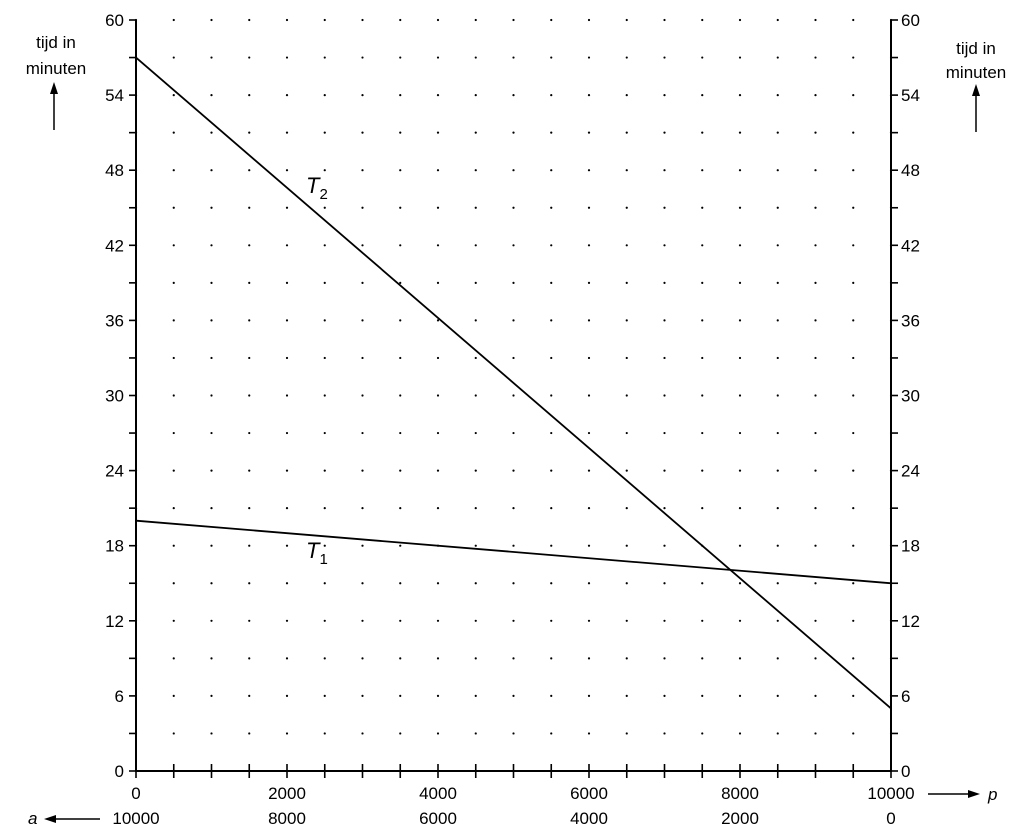 The height and width of the screenshot is (830, 1024). I want to click on y-tick-label-left: 48, so click(114, 170).